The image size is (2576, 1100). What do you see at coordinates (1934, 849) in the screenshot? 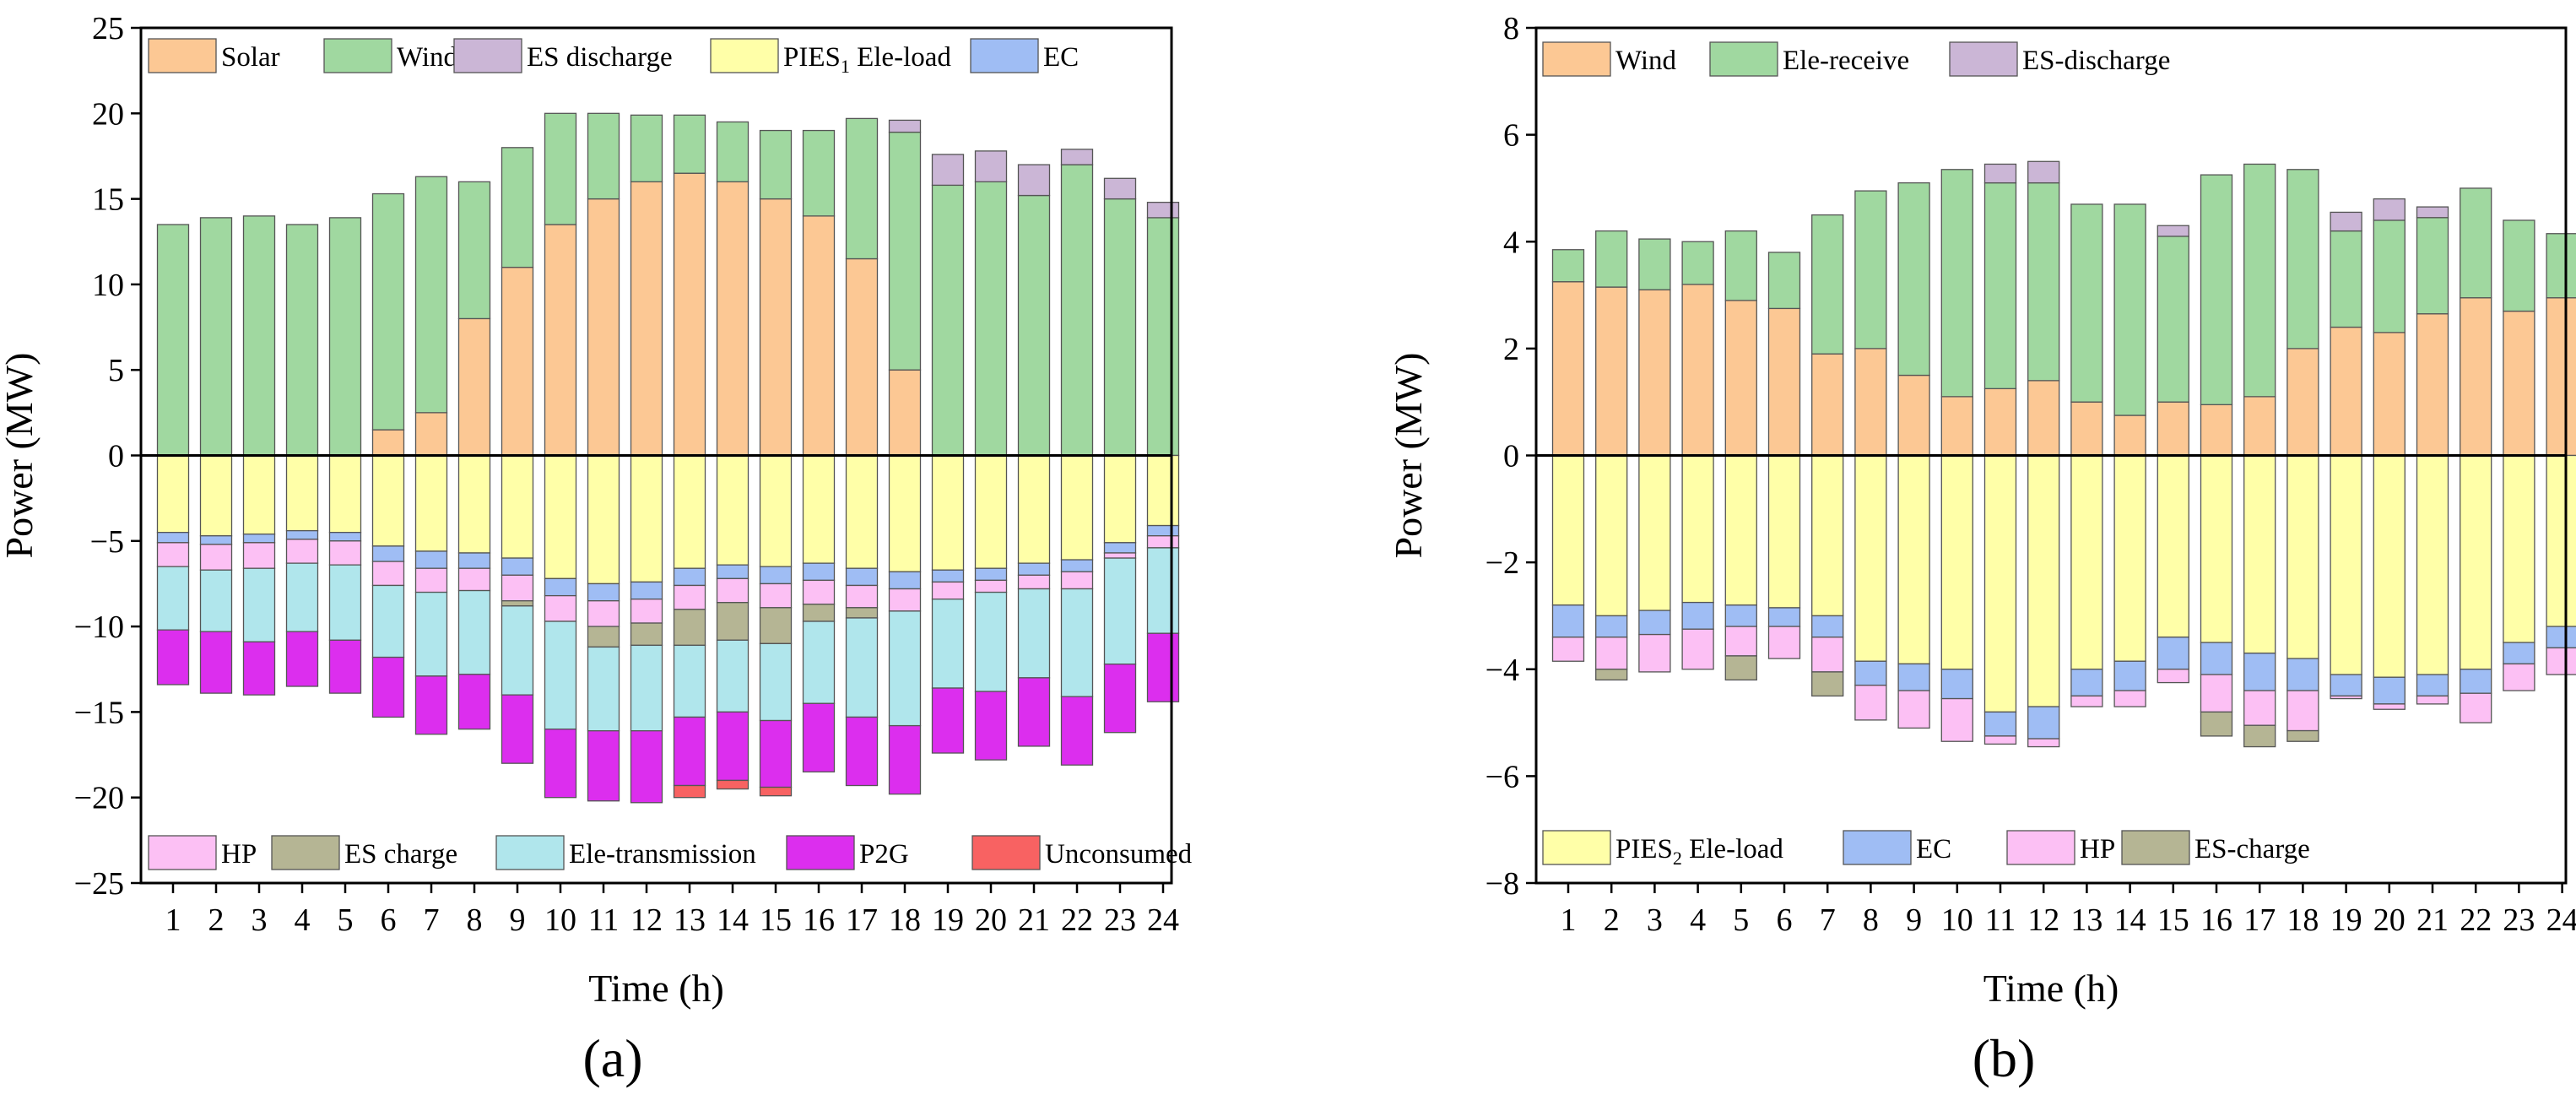
I see `panel-b-legend-label-ec: EC` at bounding box center [1934, 849].